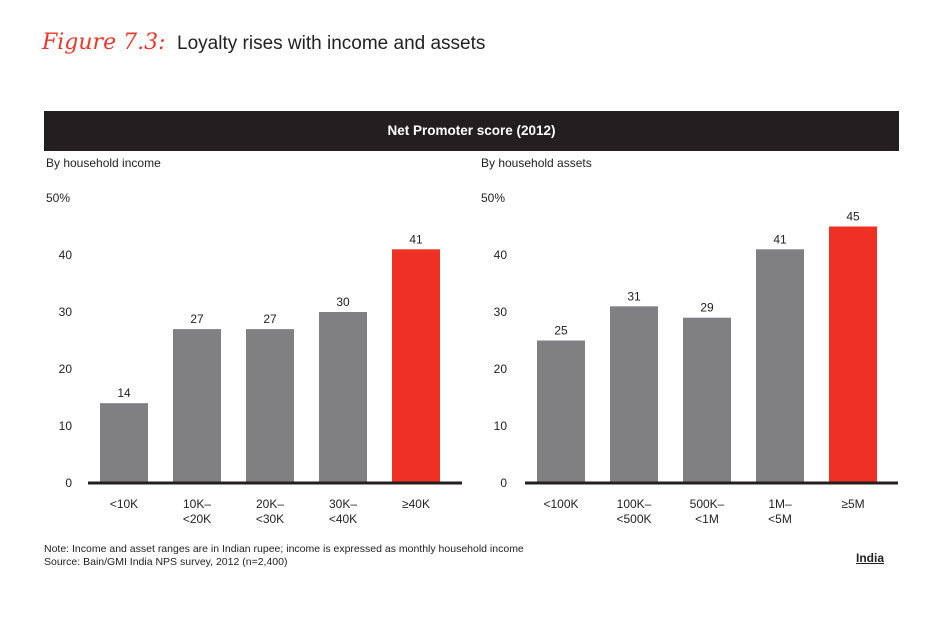  I want to click on data-label: 29, so click(707, 308).